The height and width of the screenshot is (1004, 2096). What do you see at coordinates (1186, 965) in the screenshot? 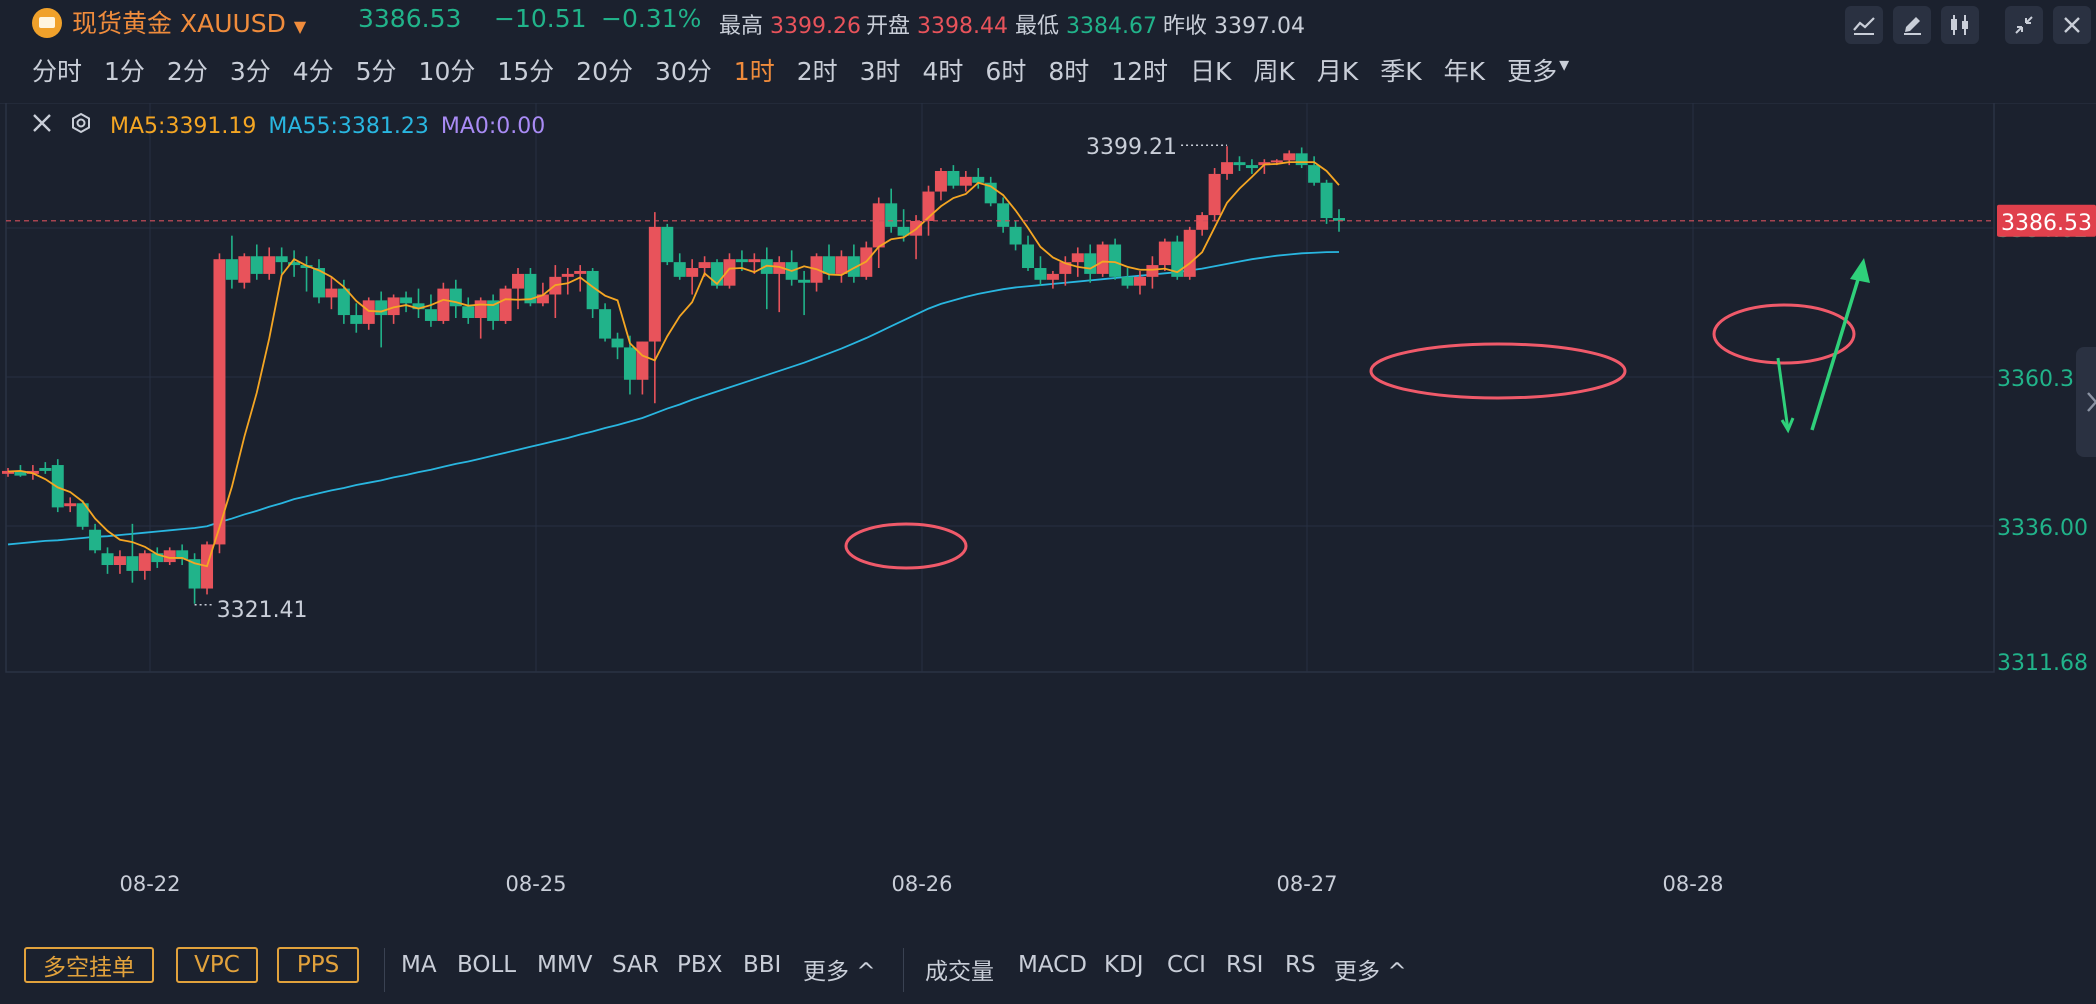
I see `indicator-cci: CCI` at bounding box center [1186, 965].